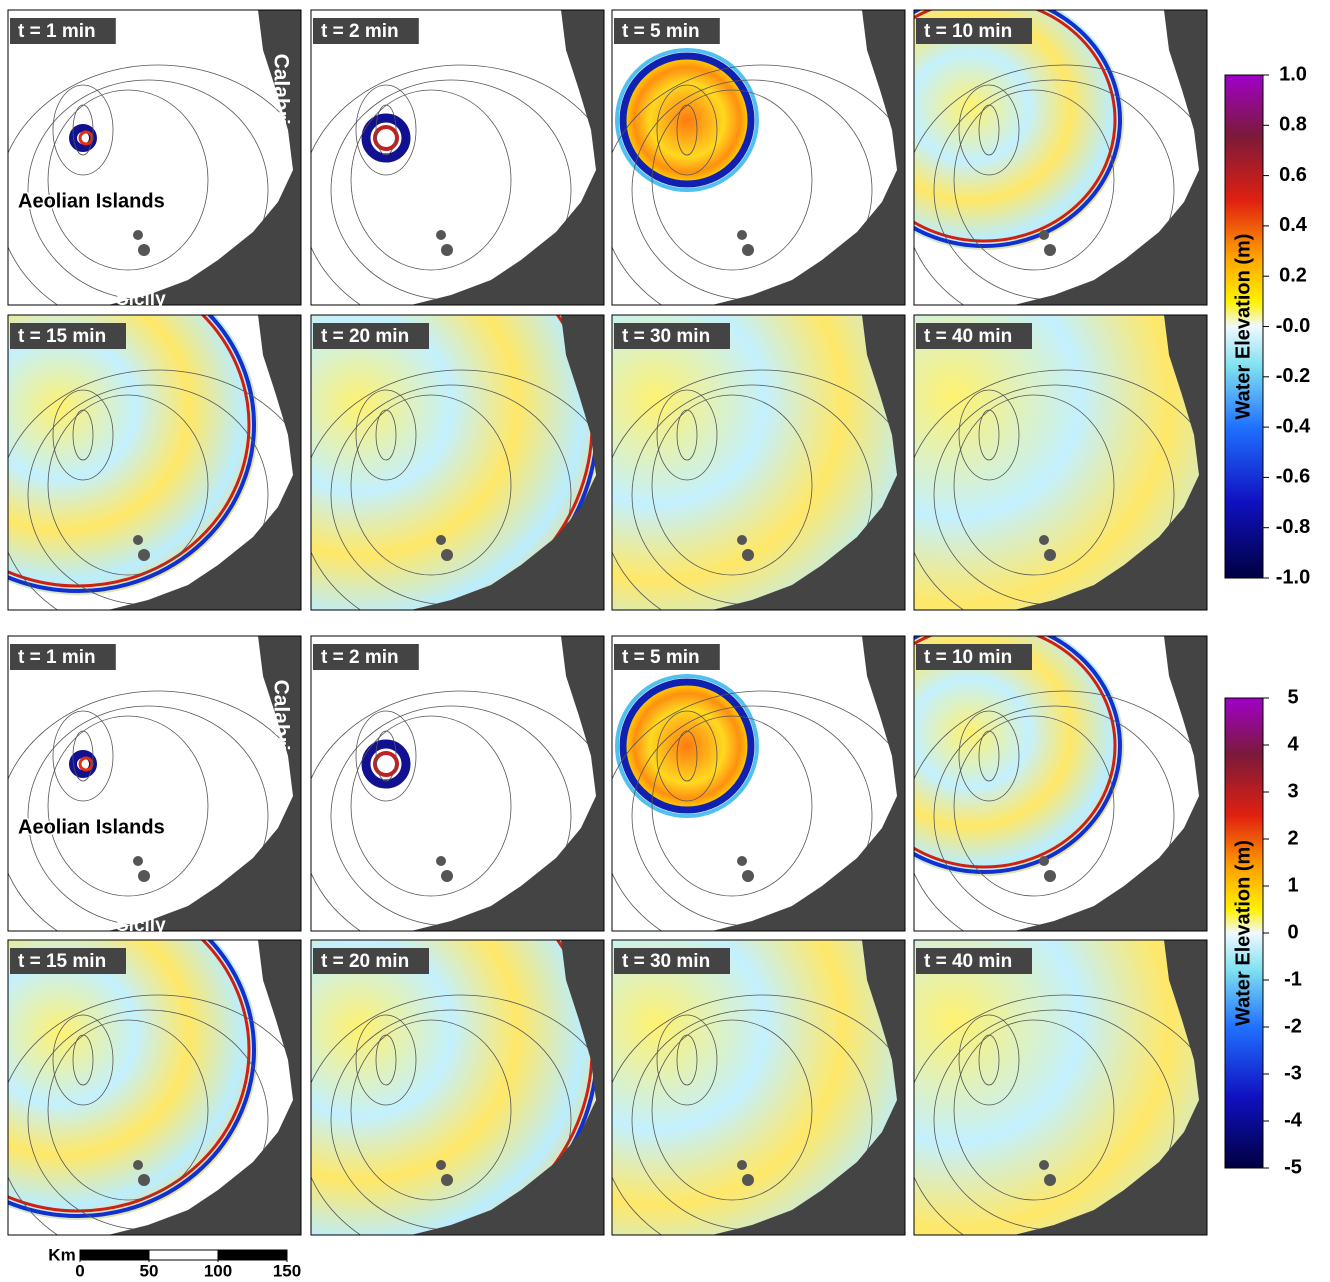  Describe the element at coordinates (1293, 74) in the screenshot. I see `colorbar-tick-label: 1.0` at that location.